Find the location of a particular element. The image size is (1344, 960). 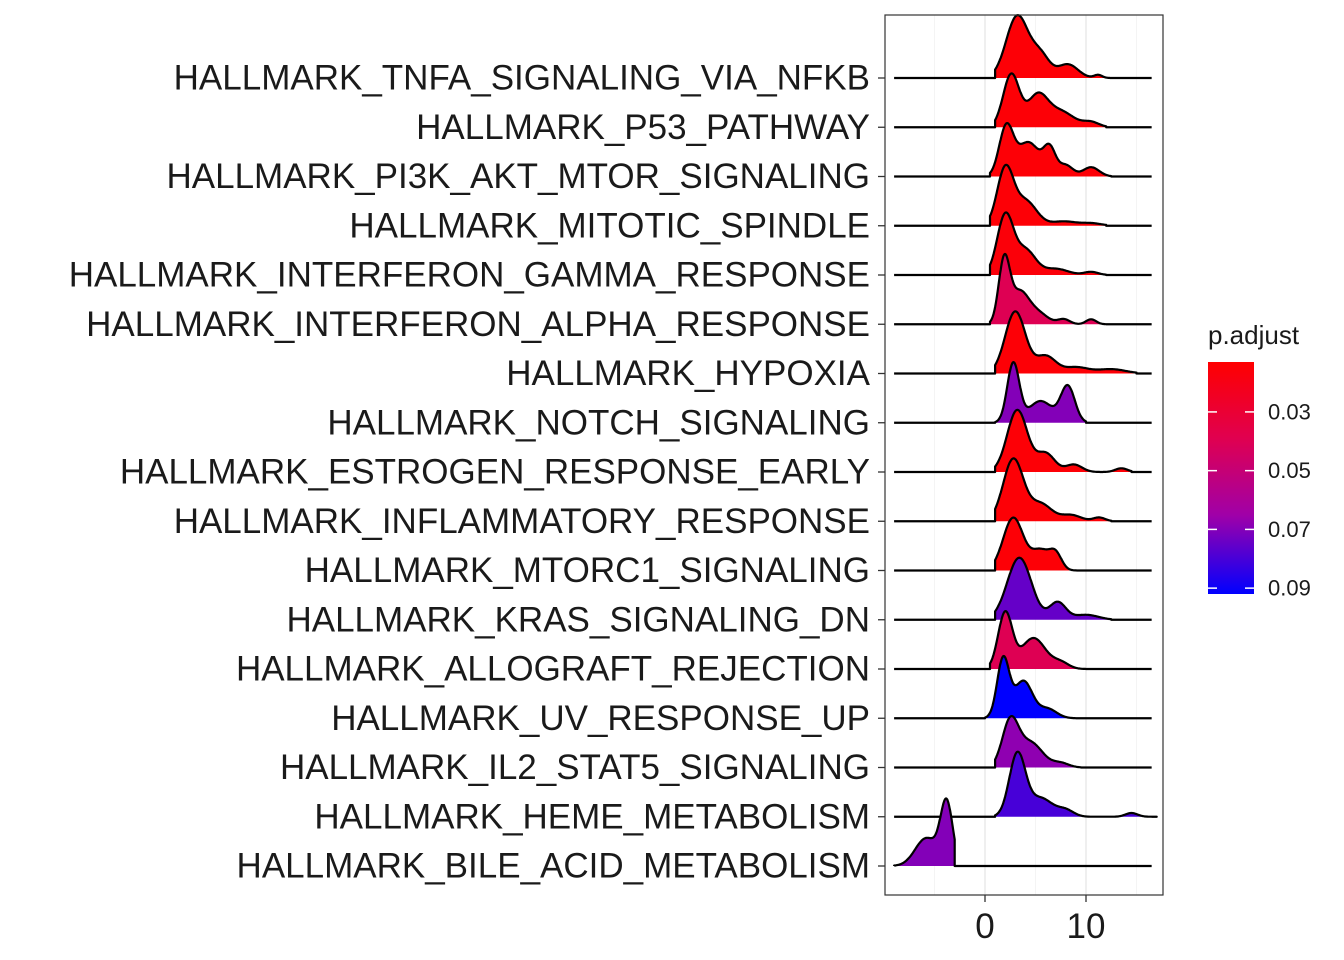

y-axis-label: HALLMARK_P53_PATHWAY is located at coordinates (643, 127).